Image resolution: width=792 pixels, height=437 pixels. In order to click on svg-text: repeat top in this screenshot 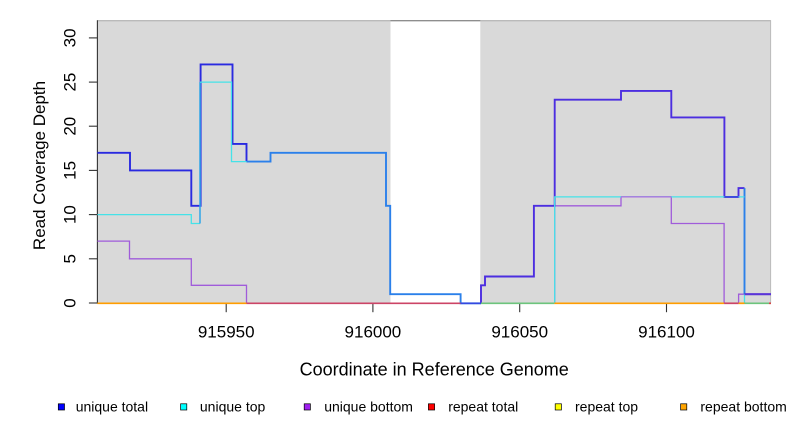, I will do `click(606, 406)`.